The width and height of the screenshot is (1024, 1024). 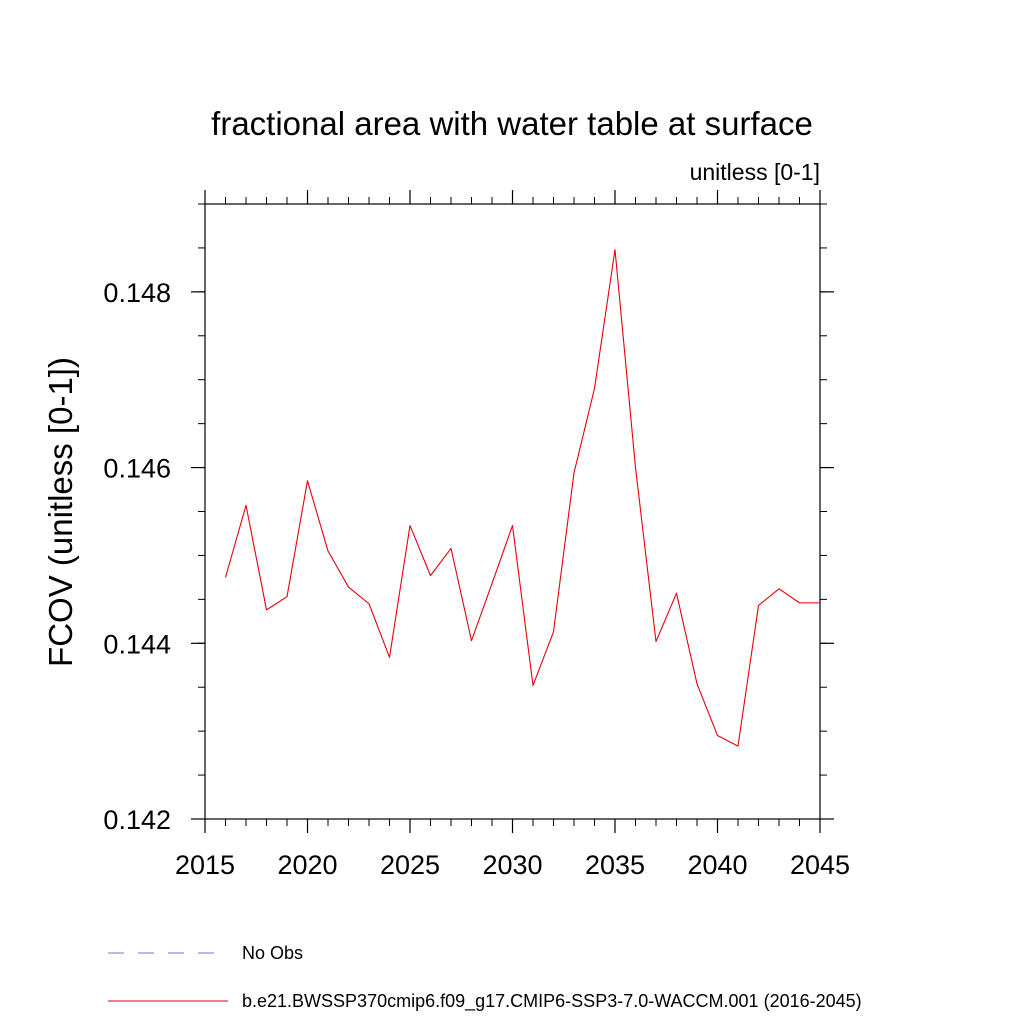 I want to click on x-tick-label: 2025, so click(x=410, y=865).